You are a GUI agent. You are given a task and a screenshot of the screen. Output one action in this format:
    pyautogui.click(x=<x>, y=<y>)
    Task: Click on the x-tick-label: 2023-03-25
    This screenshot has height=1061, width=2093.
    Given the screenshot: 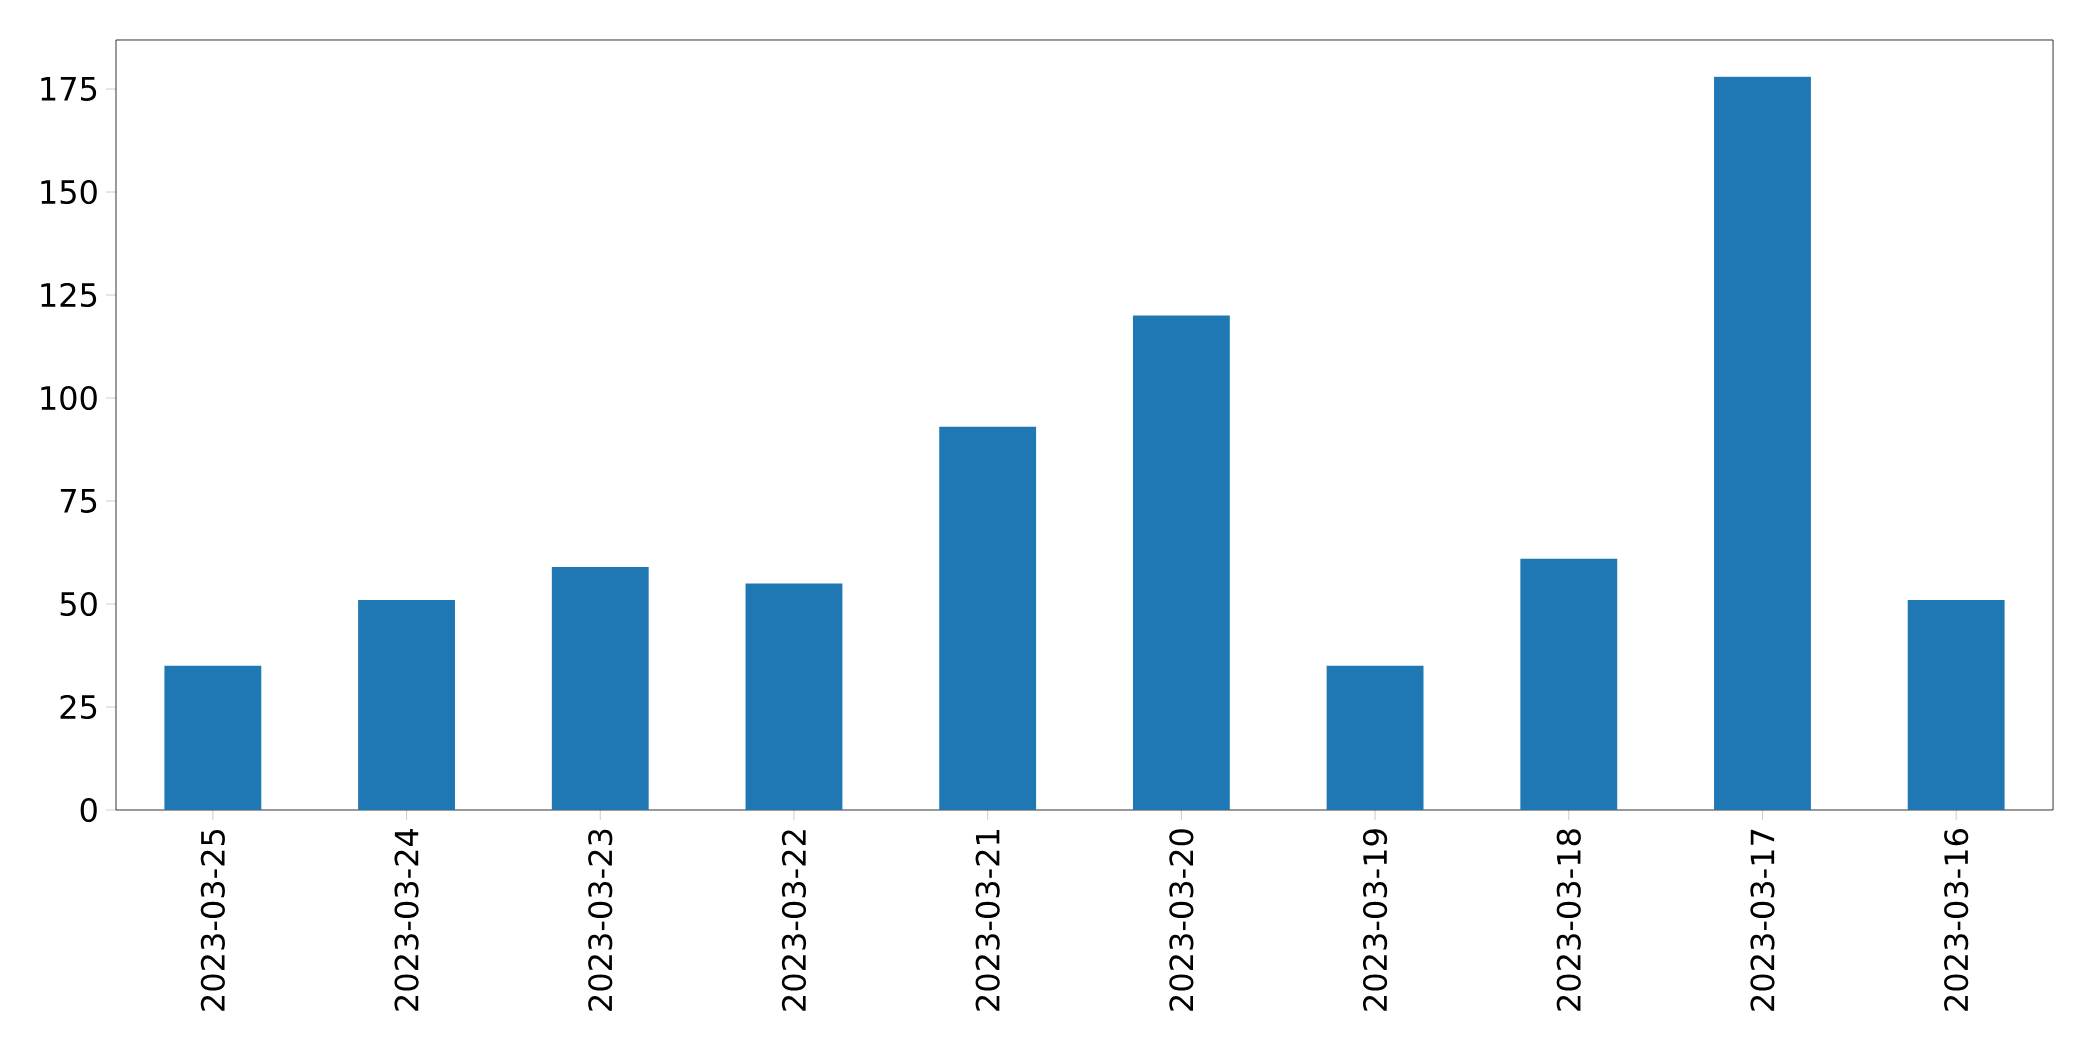 What is the action you would take?
    pyautogui.click(x=212, y=920)
    